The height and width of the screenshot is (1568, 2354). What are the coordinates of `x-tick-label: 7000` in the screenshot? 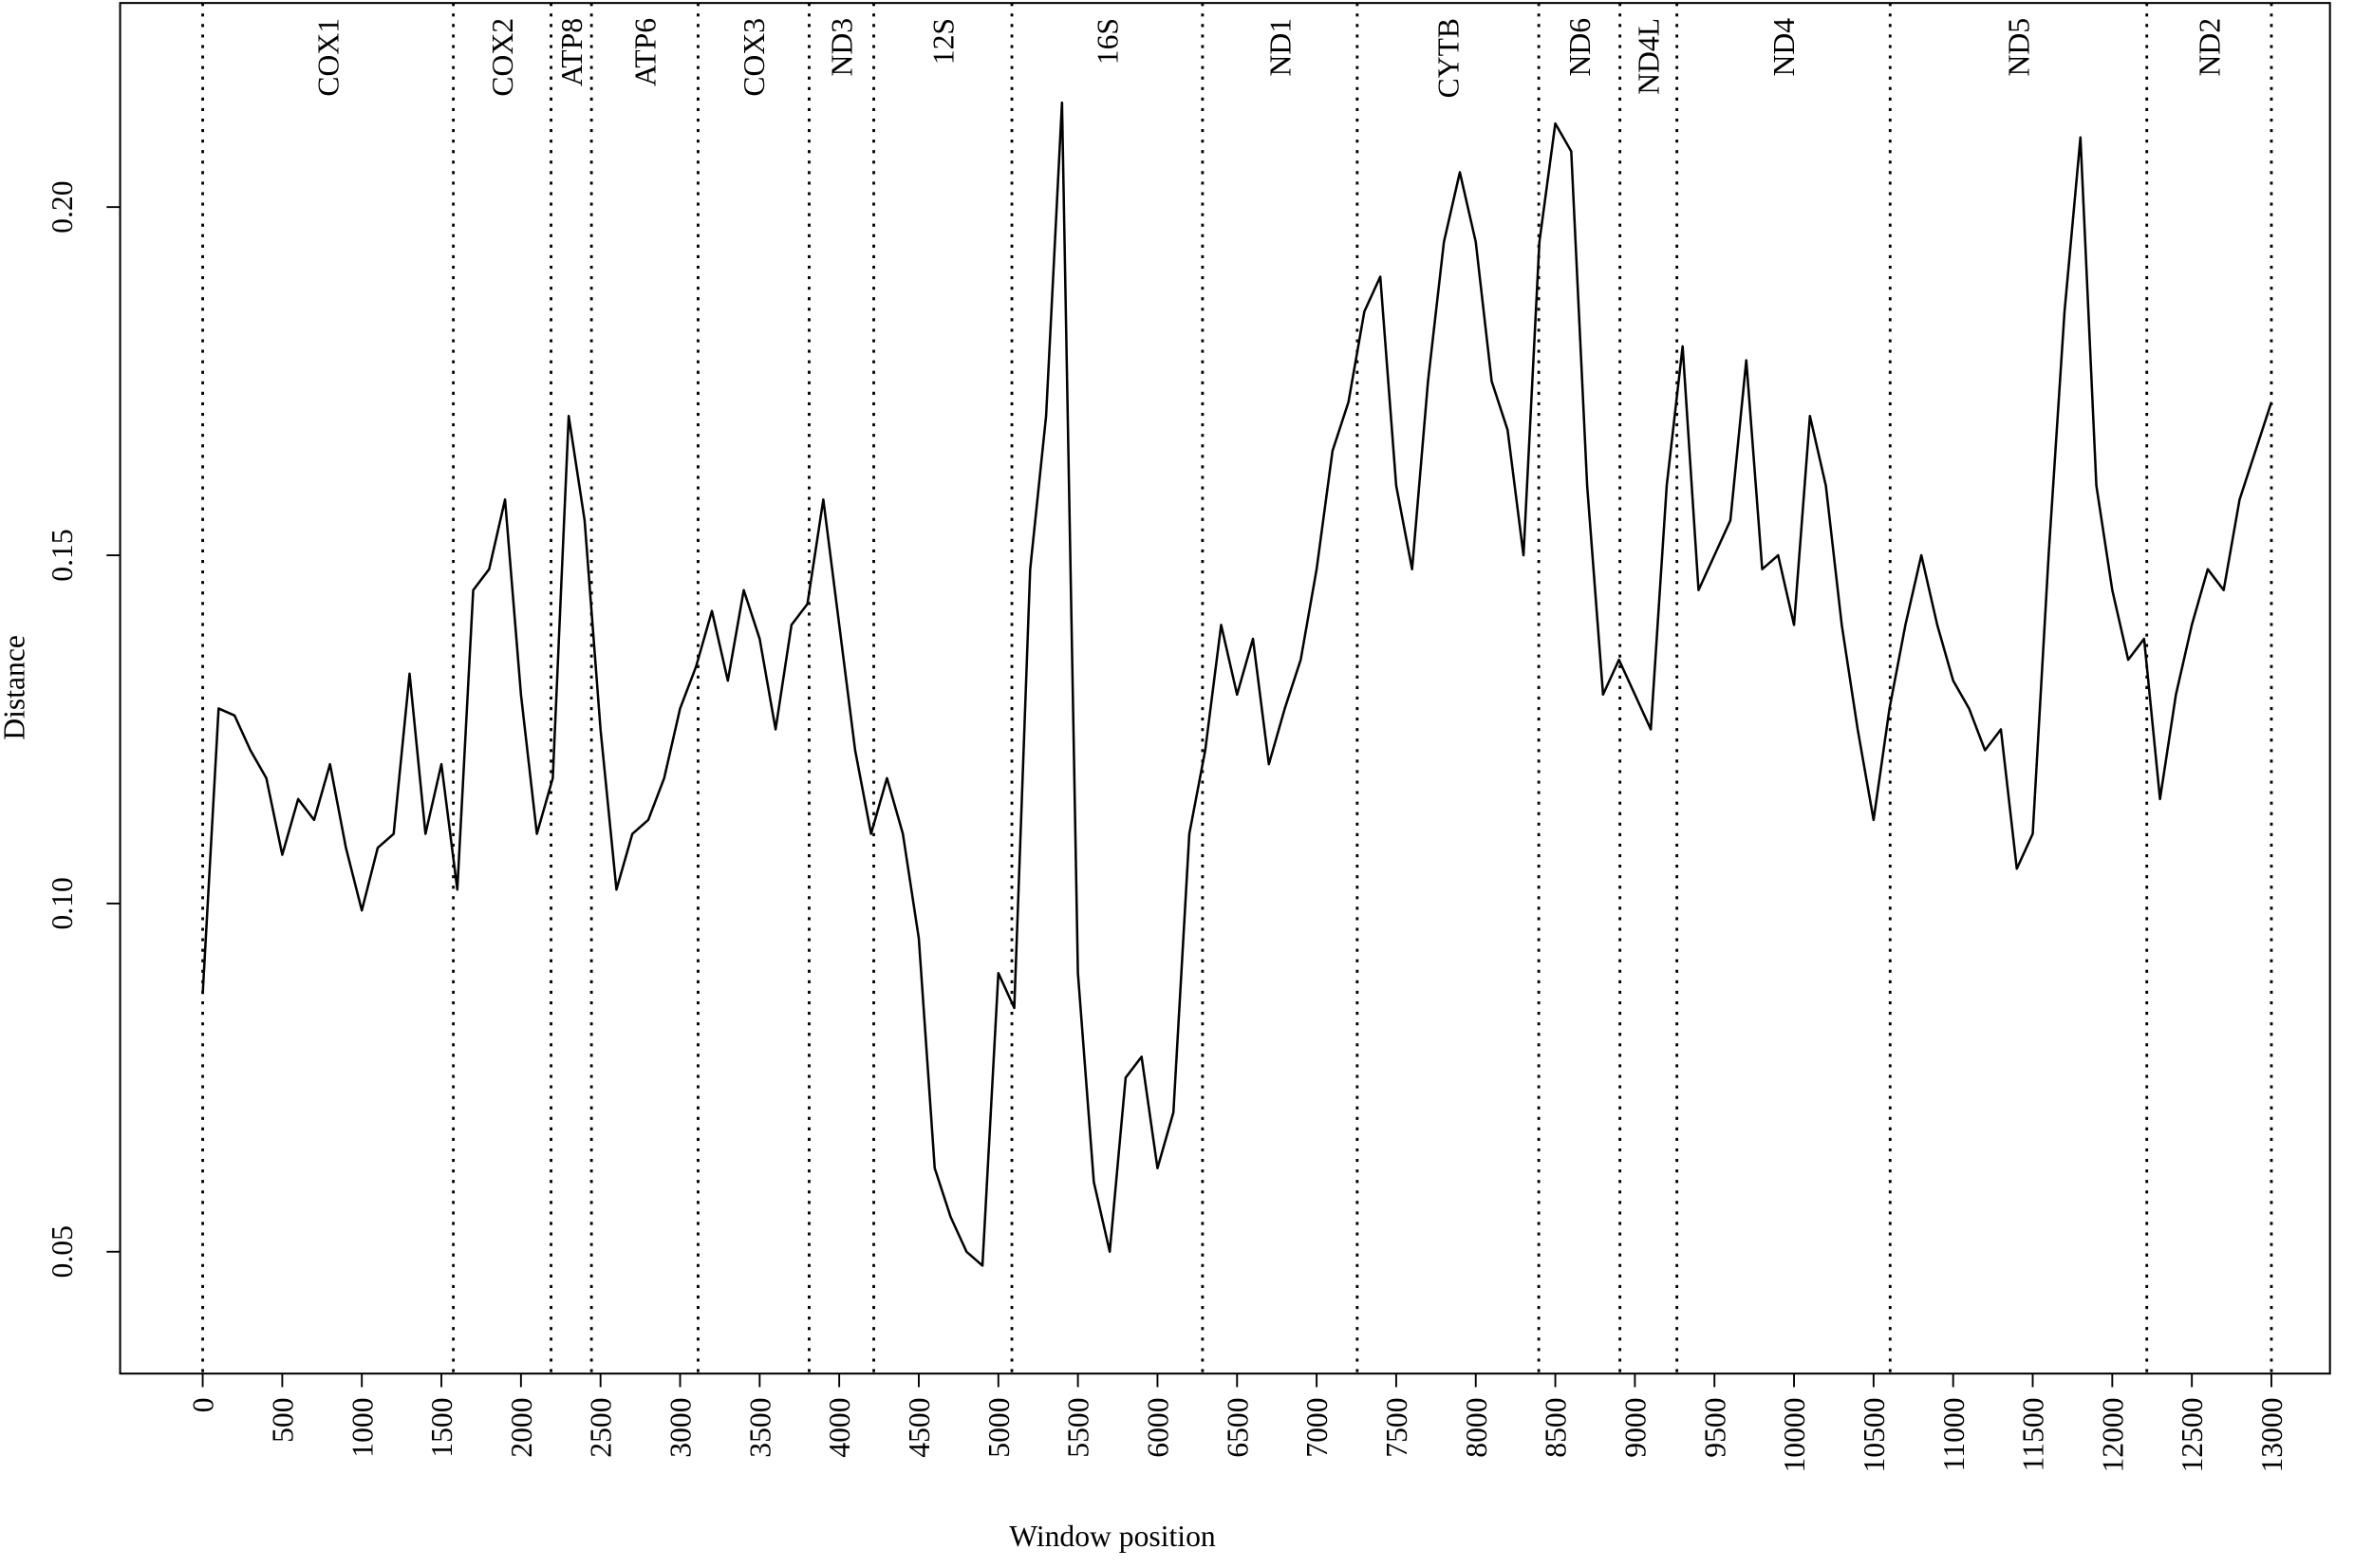 It's located at (1317, 1427).